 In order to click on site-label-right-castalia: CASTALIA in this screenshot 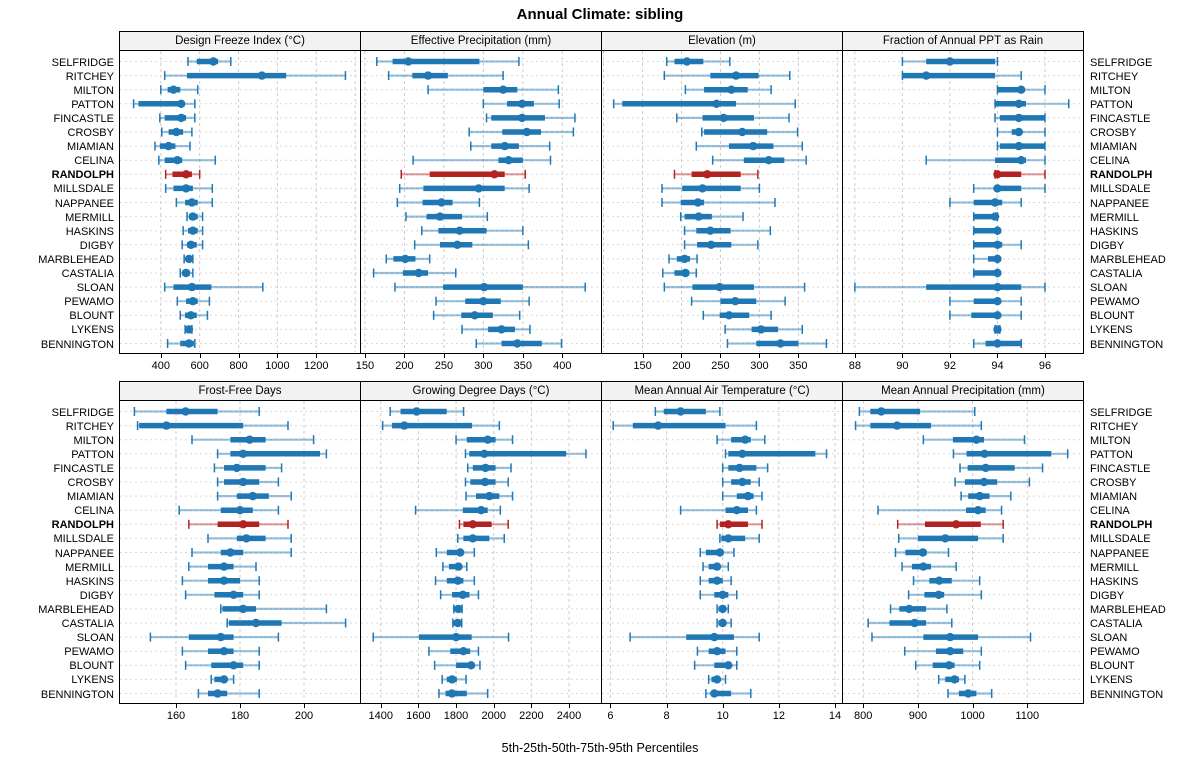, I will do `click(1116, 624)`.